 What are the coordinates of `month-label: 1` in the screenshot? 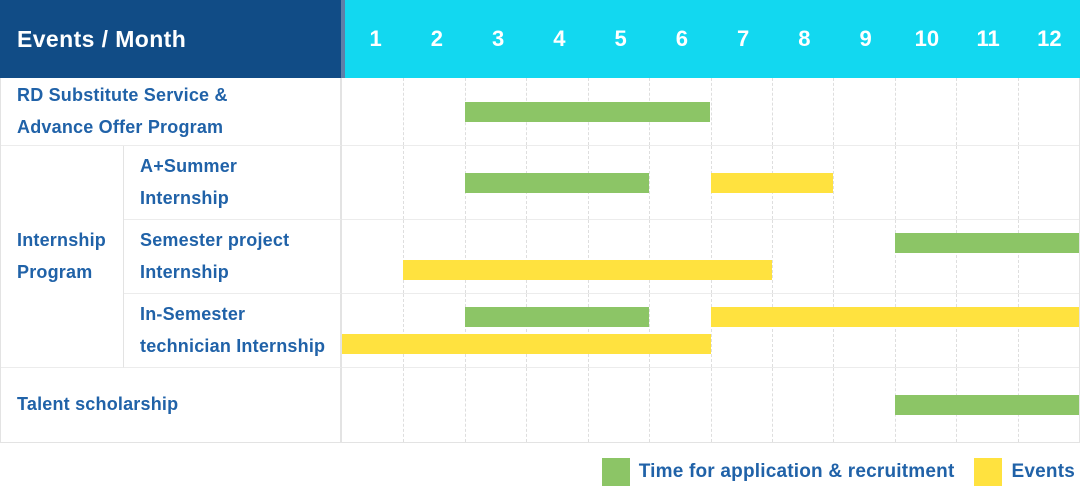 It's located at (375, 38).